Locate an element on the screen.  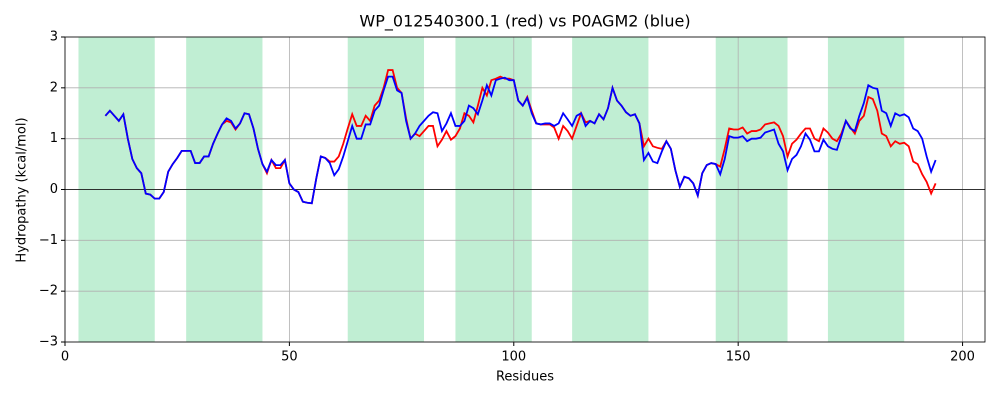
chart-title: WP_012540300.1 (red) vs P0AGM2 (blue) is located at coordinates (524, 22).